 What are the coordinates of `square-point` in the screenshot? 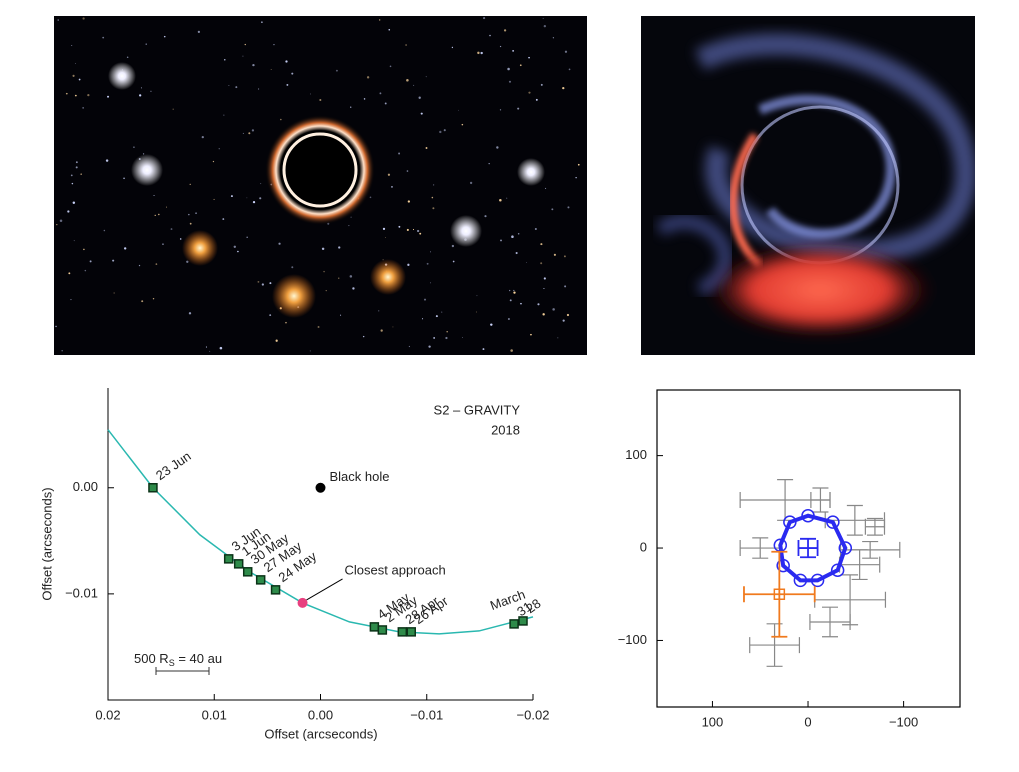 It's located at (779, 594).